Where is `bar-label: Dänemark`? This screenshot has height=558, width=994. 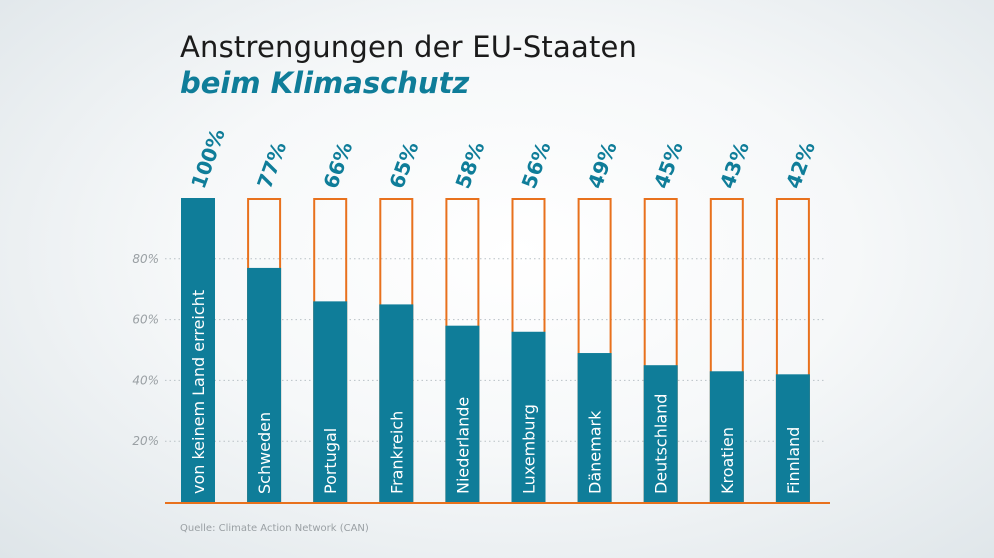
bar-label: Dänemark is located at coordinates (595, 452).